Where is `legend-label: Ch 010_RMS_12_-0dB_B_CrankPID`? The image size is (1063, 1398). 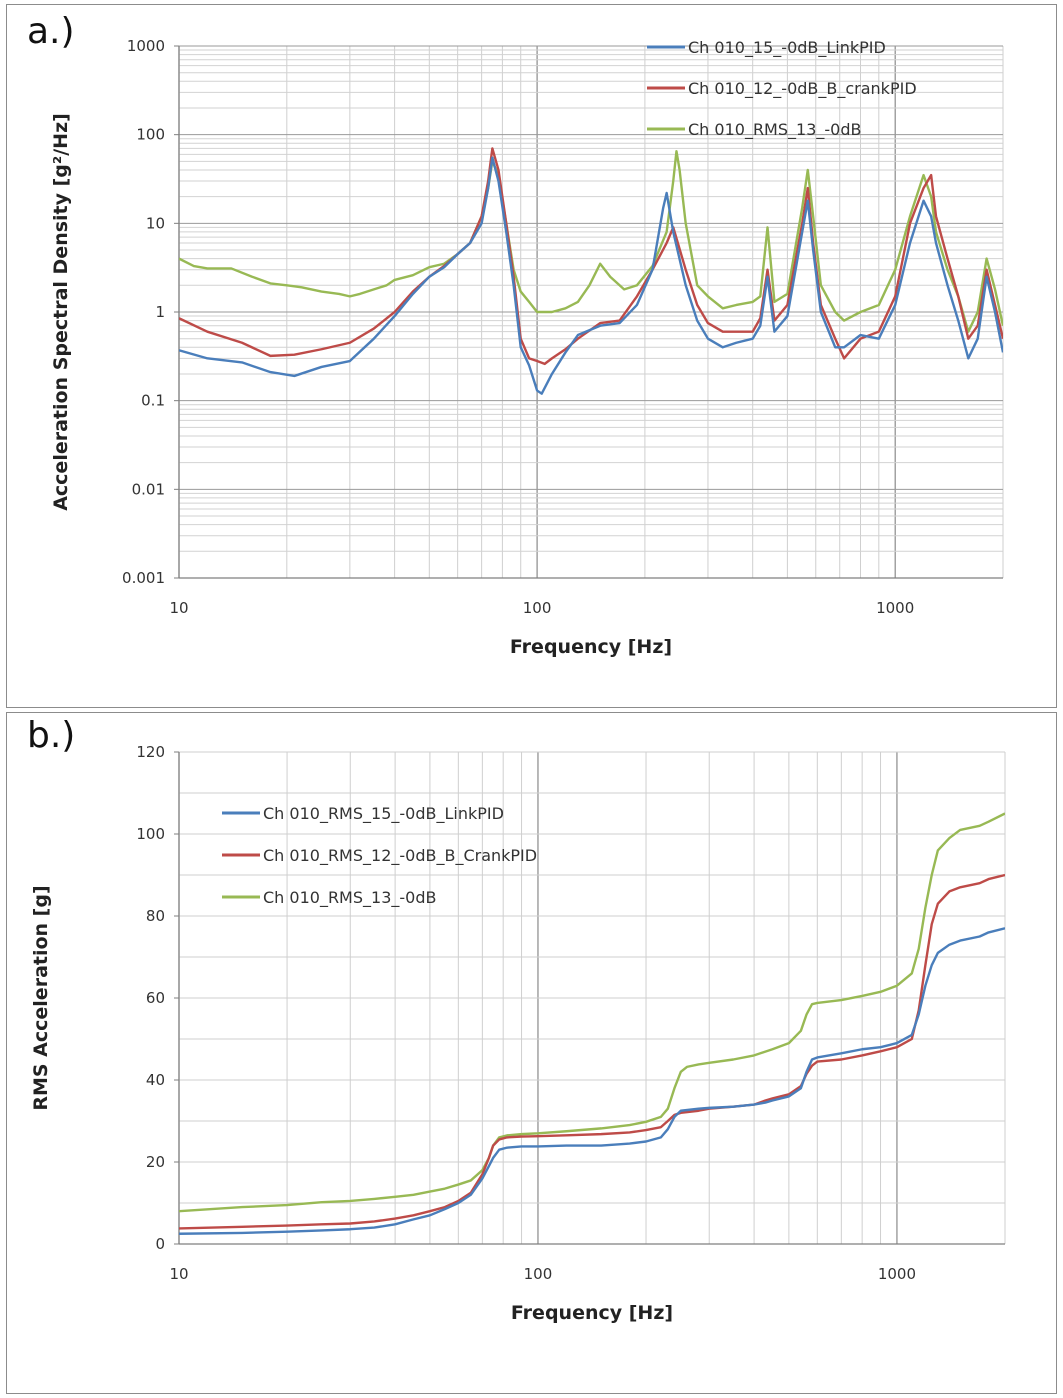
legend-label: Ch 010_RMS_12_-0dB_B_CrankPID is located at coordinates (400, 856).